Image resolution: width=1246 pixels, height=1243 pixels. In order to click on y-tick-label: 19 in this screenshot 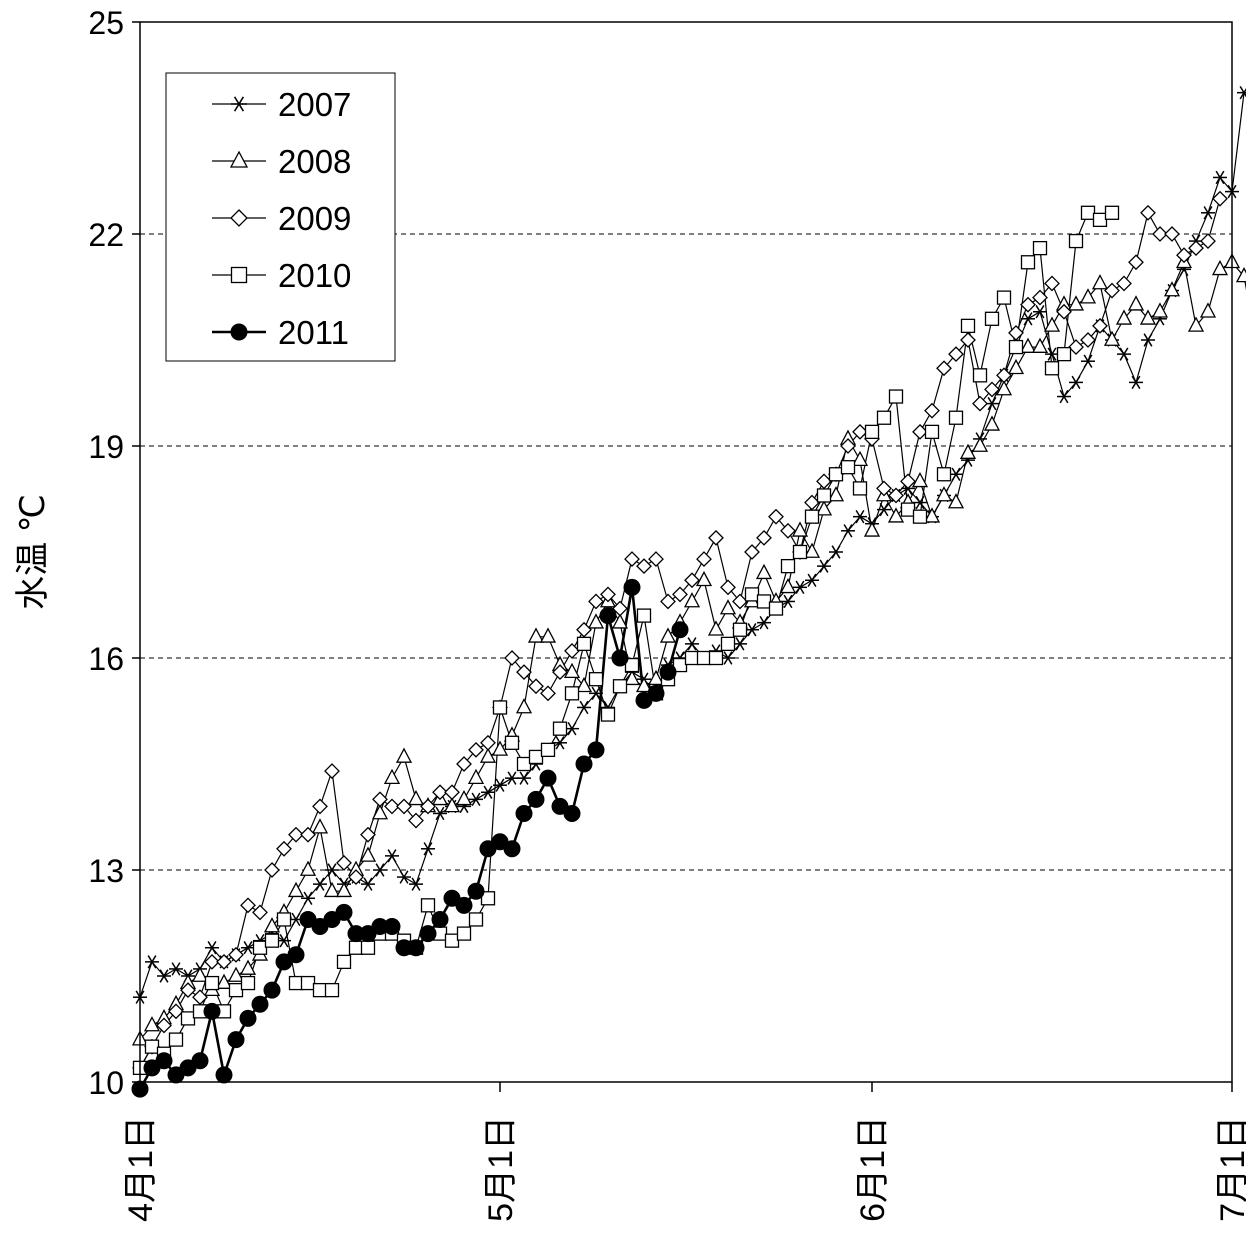, I will do `click(106, 447)`.